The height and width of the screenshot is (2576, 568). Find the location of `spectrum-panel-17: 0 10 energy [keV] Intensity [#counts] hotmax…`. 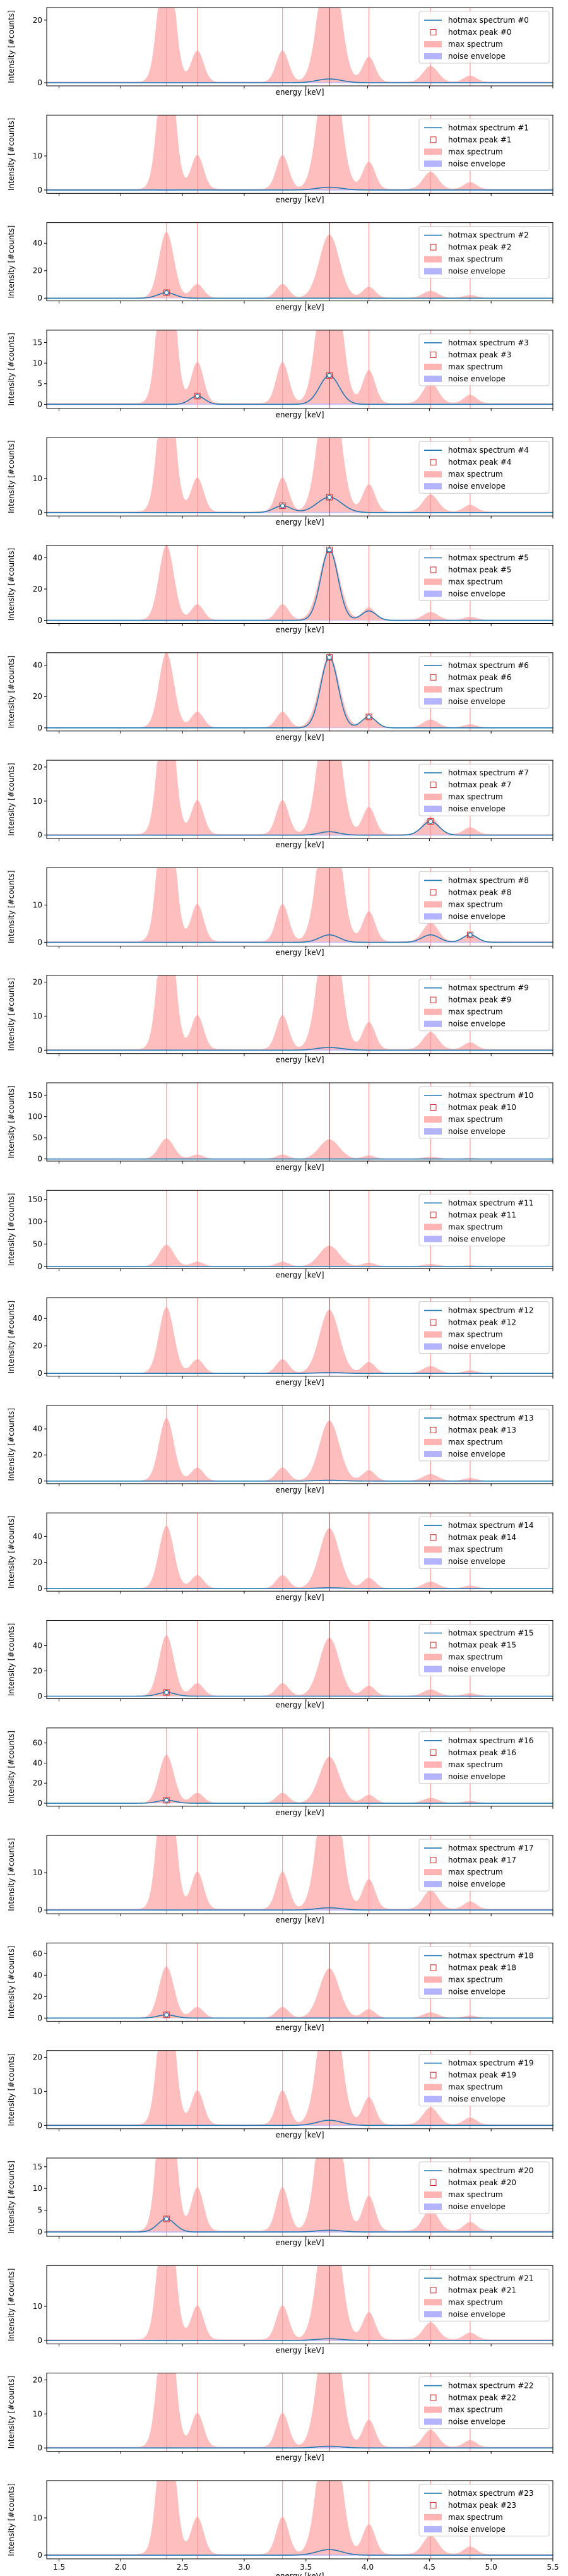

spectrum-panel-17: 0 10 energy [keV] Intensity [#counts] hotmax… is located at coordinates (280, 1879).